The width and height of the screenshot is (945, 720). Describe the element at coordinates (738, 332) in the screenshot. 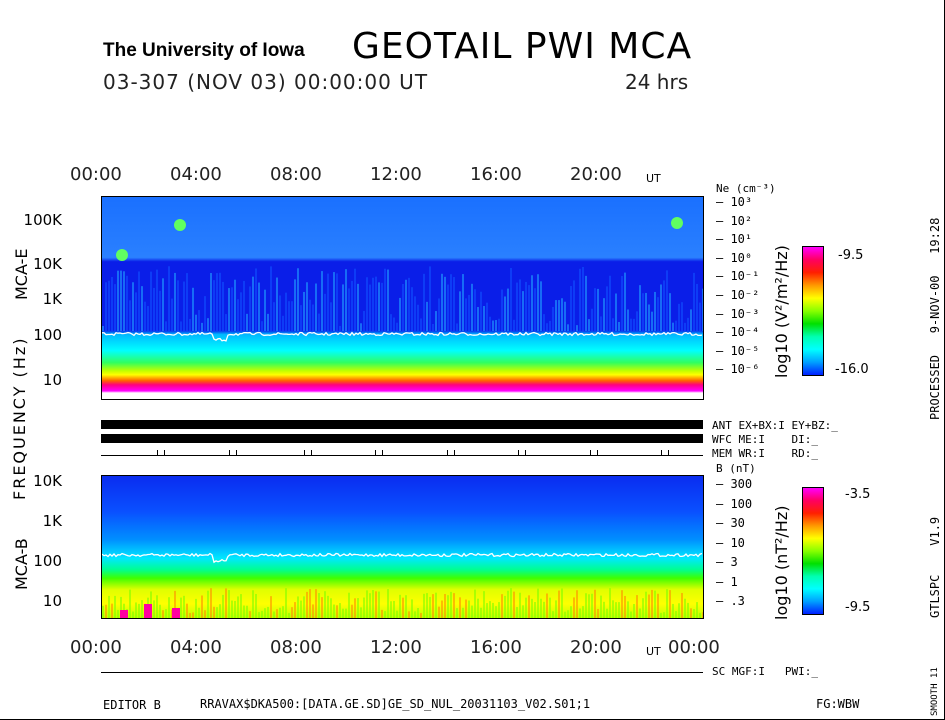

I see `right-axis-tick: – 10⁻⁴` at that location.